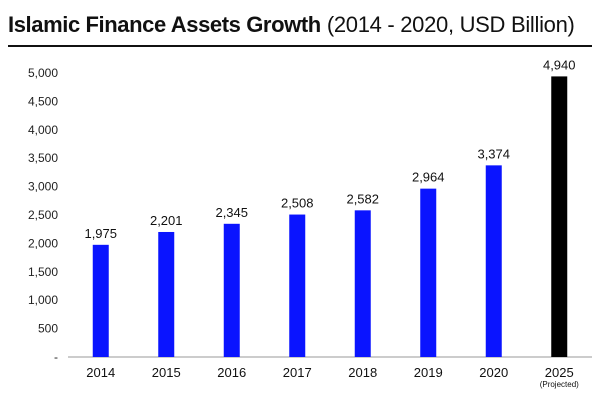 The height and width of the screenshot is (400, 600). I want to click on bar-2015, so click(166, 294).